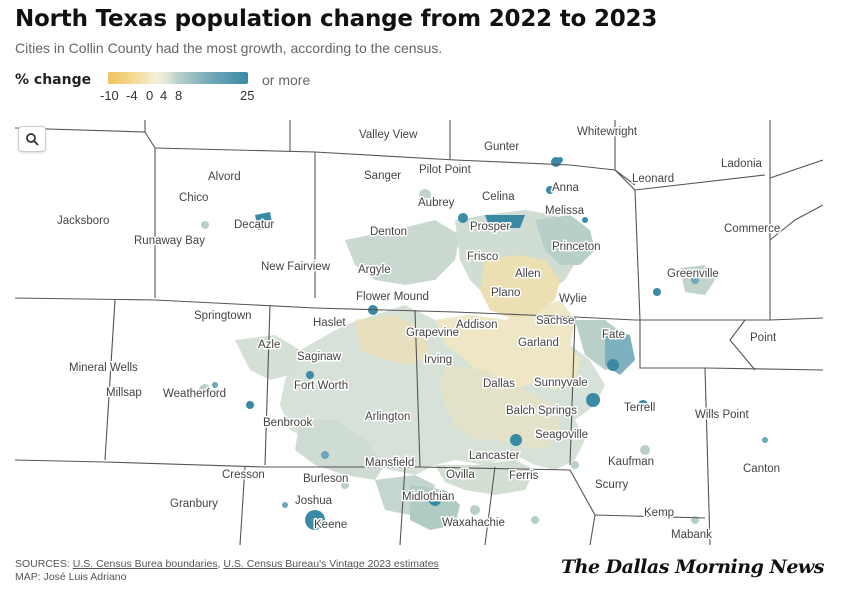 Image resolution: width=844 pixels, height=595 pixels. What do you see at coordinates (428, 497) in the screenshot?
I see `city-label: Midlothian` at bounding box center [428, 497].